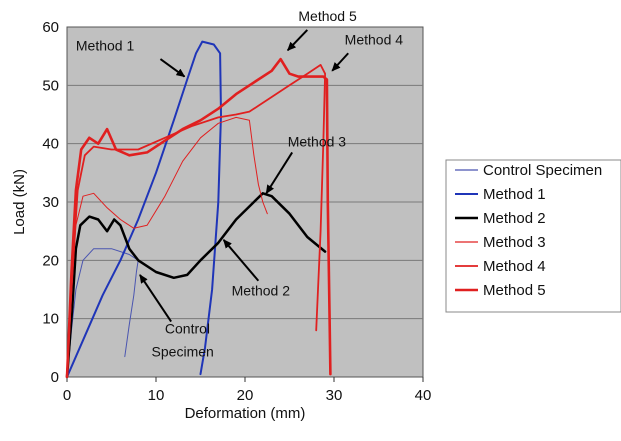 The height and width of the screenshot is (441, 621). What do you see at coordinates (542, 170) in the screenshot?
I see `legend-label-control-specimen: Control Specimen` at bounding box center [542, 170].